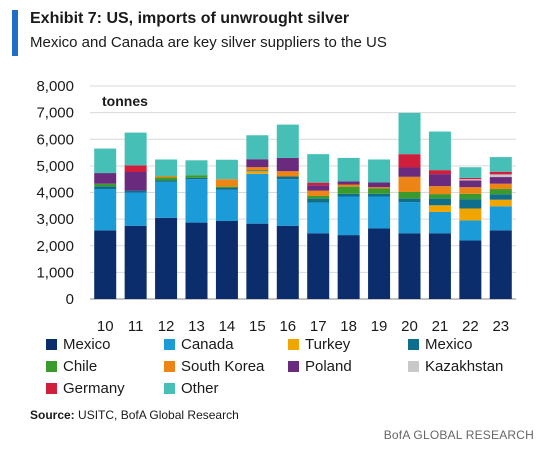 Image resolution: width=548 pixels, height=454 pixels. What do you see at coordinates (55, 219) in the screenshot?
I see `y-tick-label: 3,000` at bounding box center [55, 219].